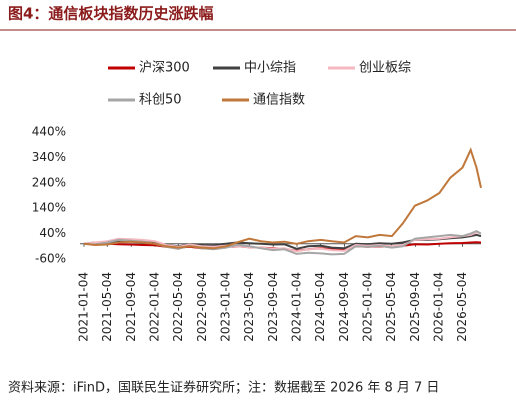 This screenshot has width=516, height=405. Describe the element at coordinates (273, 307) in the screenshot. I see `x-tick-label: 2023-09-04` at that location.